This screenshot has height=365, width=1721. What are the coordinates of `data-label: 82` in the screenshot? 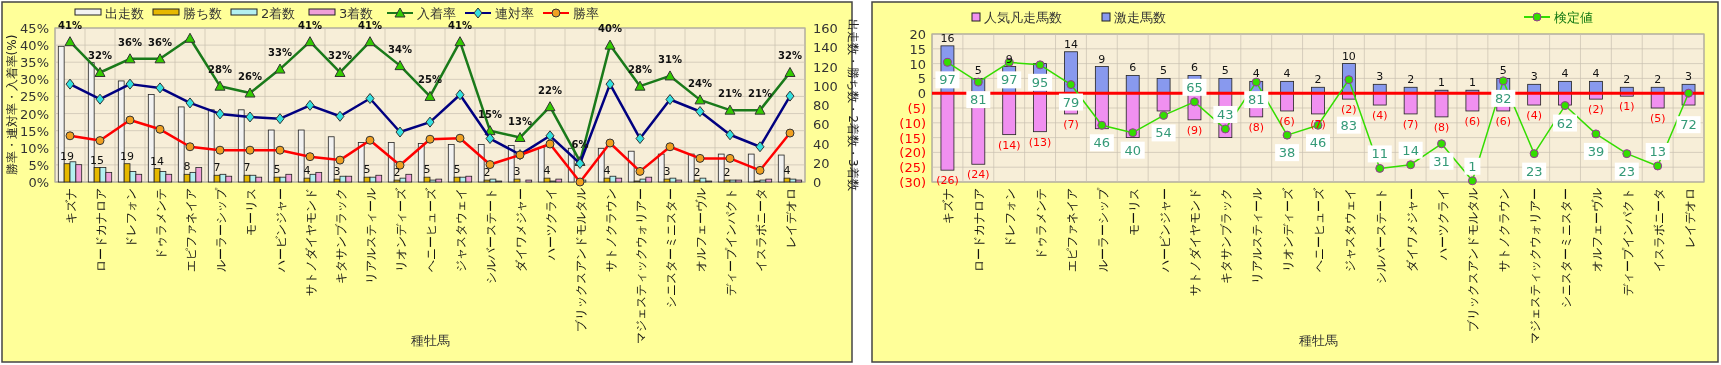 It's located at (1503, 98).